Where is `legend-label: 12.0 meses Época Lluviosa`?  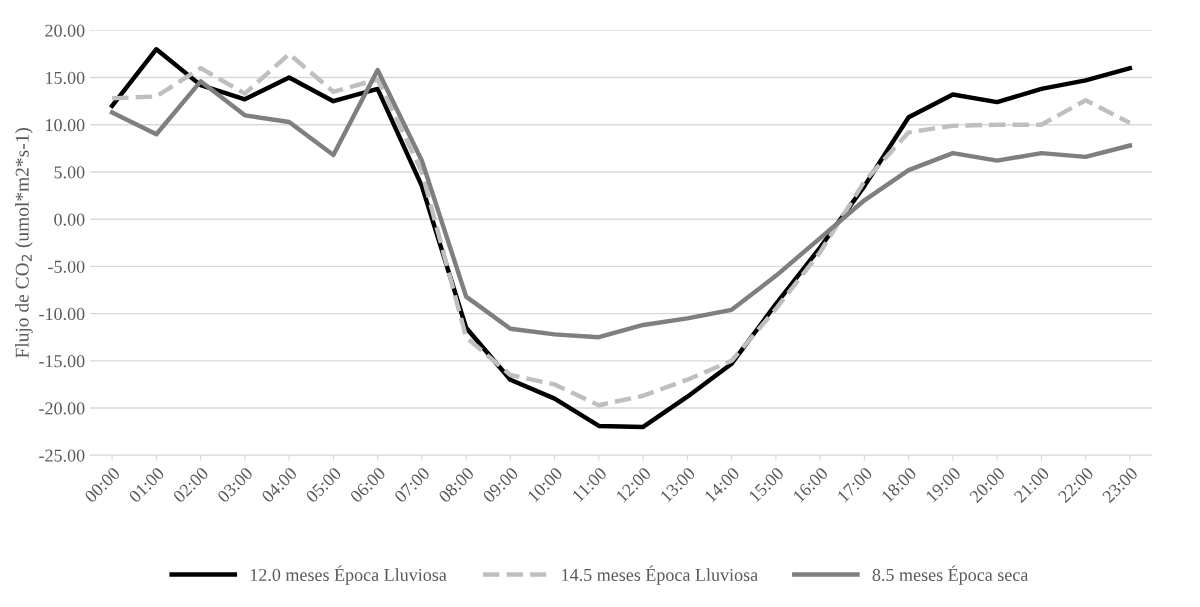 legend-label: 12.0 meses Época Lluviosa is located at coordinates (348, 575).